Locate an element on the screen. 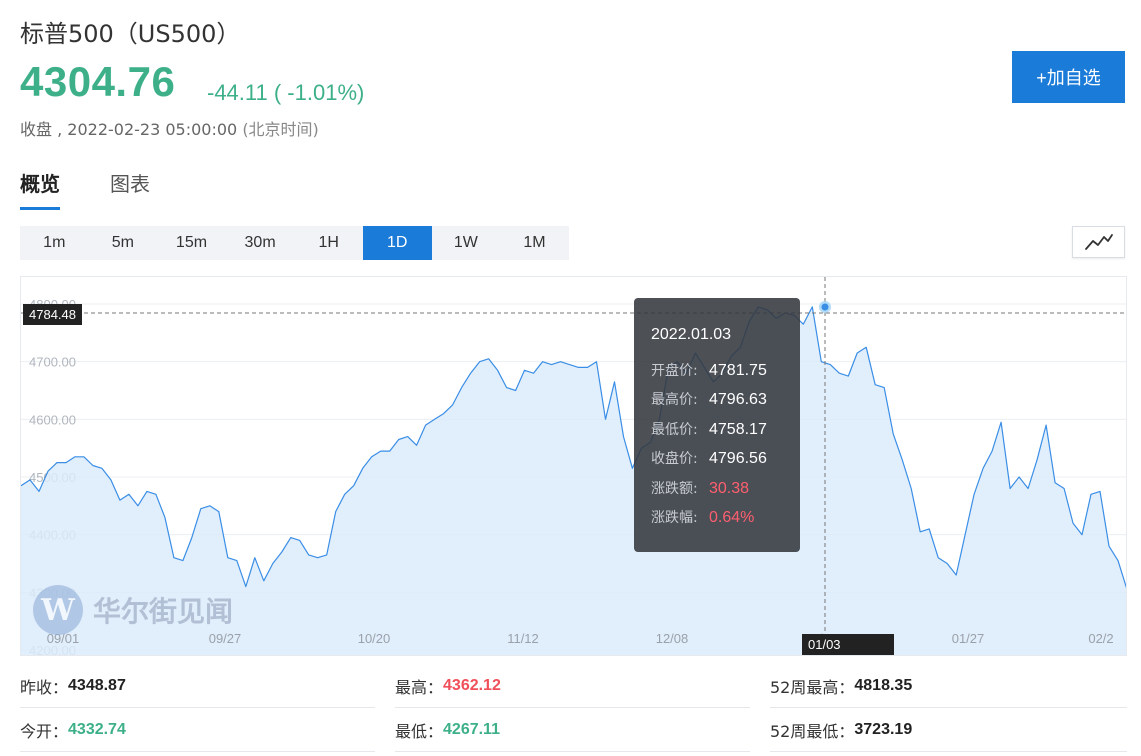  market-status: 收盘 , 2022-02-23 05:00:00 (北京时间) is located at coordinates (169, 128).